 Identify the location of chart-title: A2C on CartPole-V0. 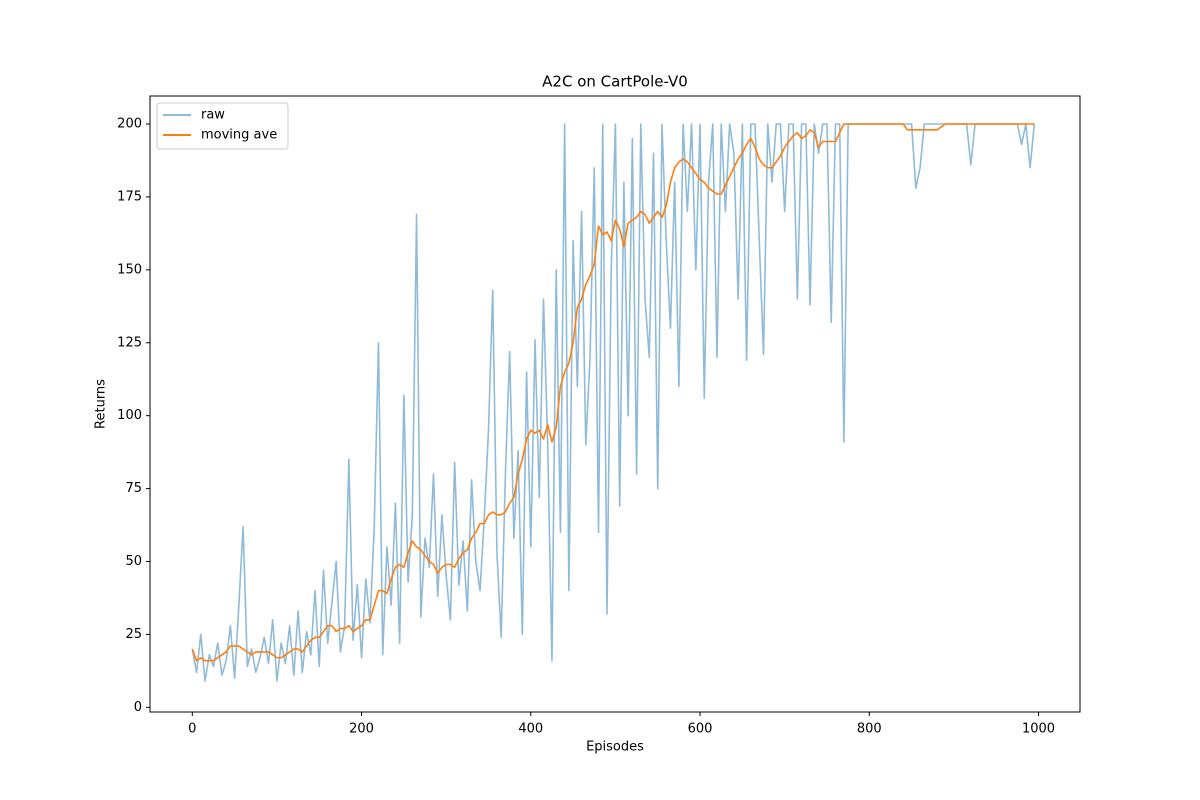
(615, 82).